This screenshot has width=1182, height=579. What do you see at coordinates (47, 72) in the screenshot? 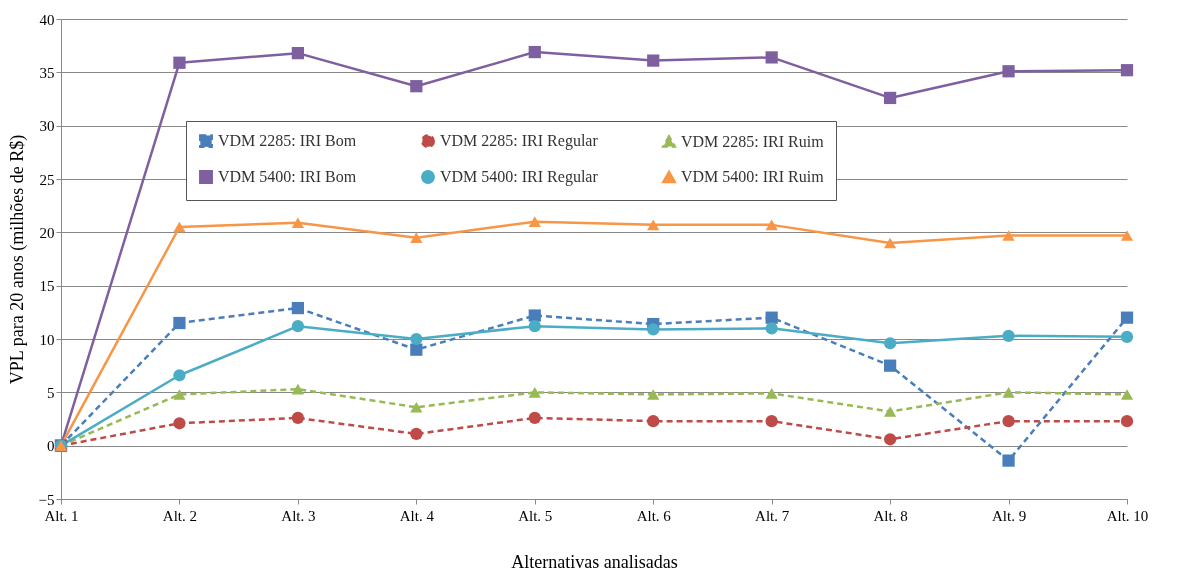
I see `y-tick-label: 35` at bounding box center [47, 72].